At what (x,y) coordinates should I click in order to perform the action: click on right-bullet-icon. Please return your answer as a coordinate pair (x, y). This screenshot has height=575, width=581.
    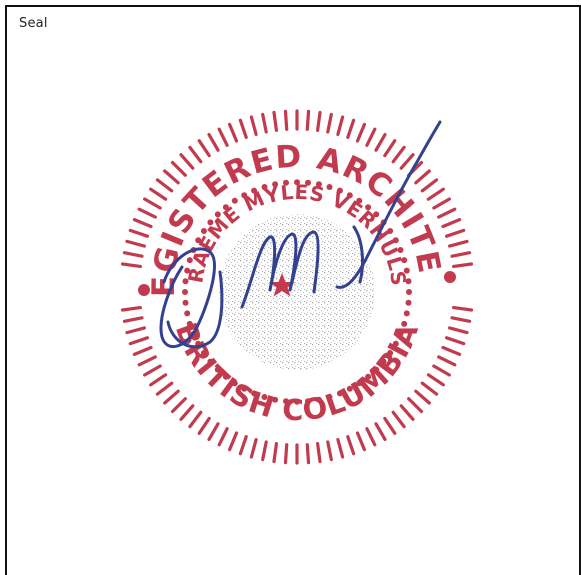
    Looking at the image, I should click on (450, 277).